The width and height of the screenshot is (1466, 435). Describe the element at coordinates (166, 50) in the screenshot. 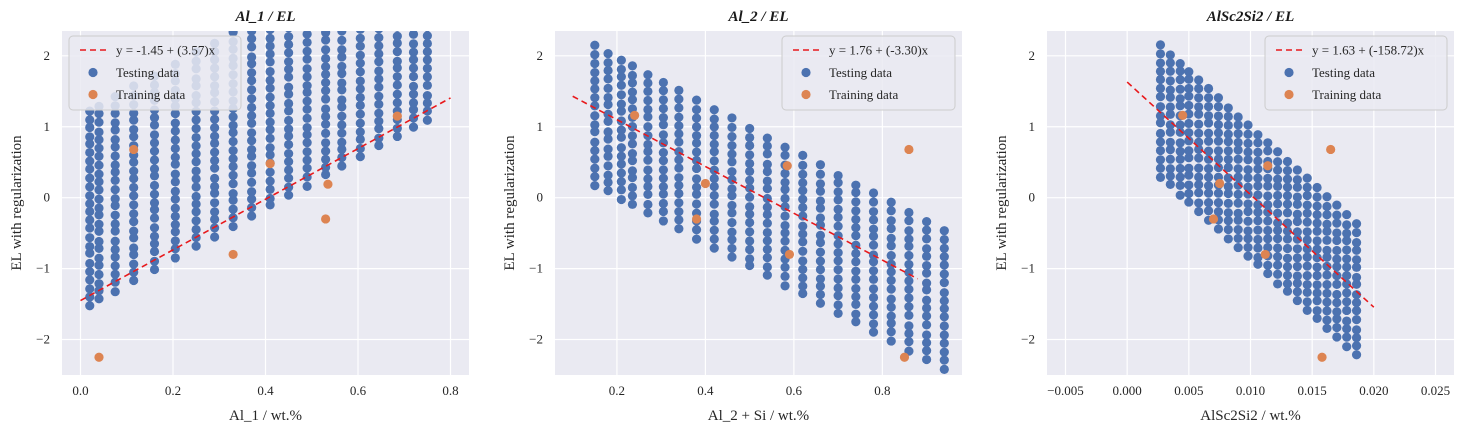

I see `legend-fit-label: y = -1.45 + (3.57)x` at that location.